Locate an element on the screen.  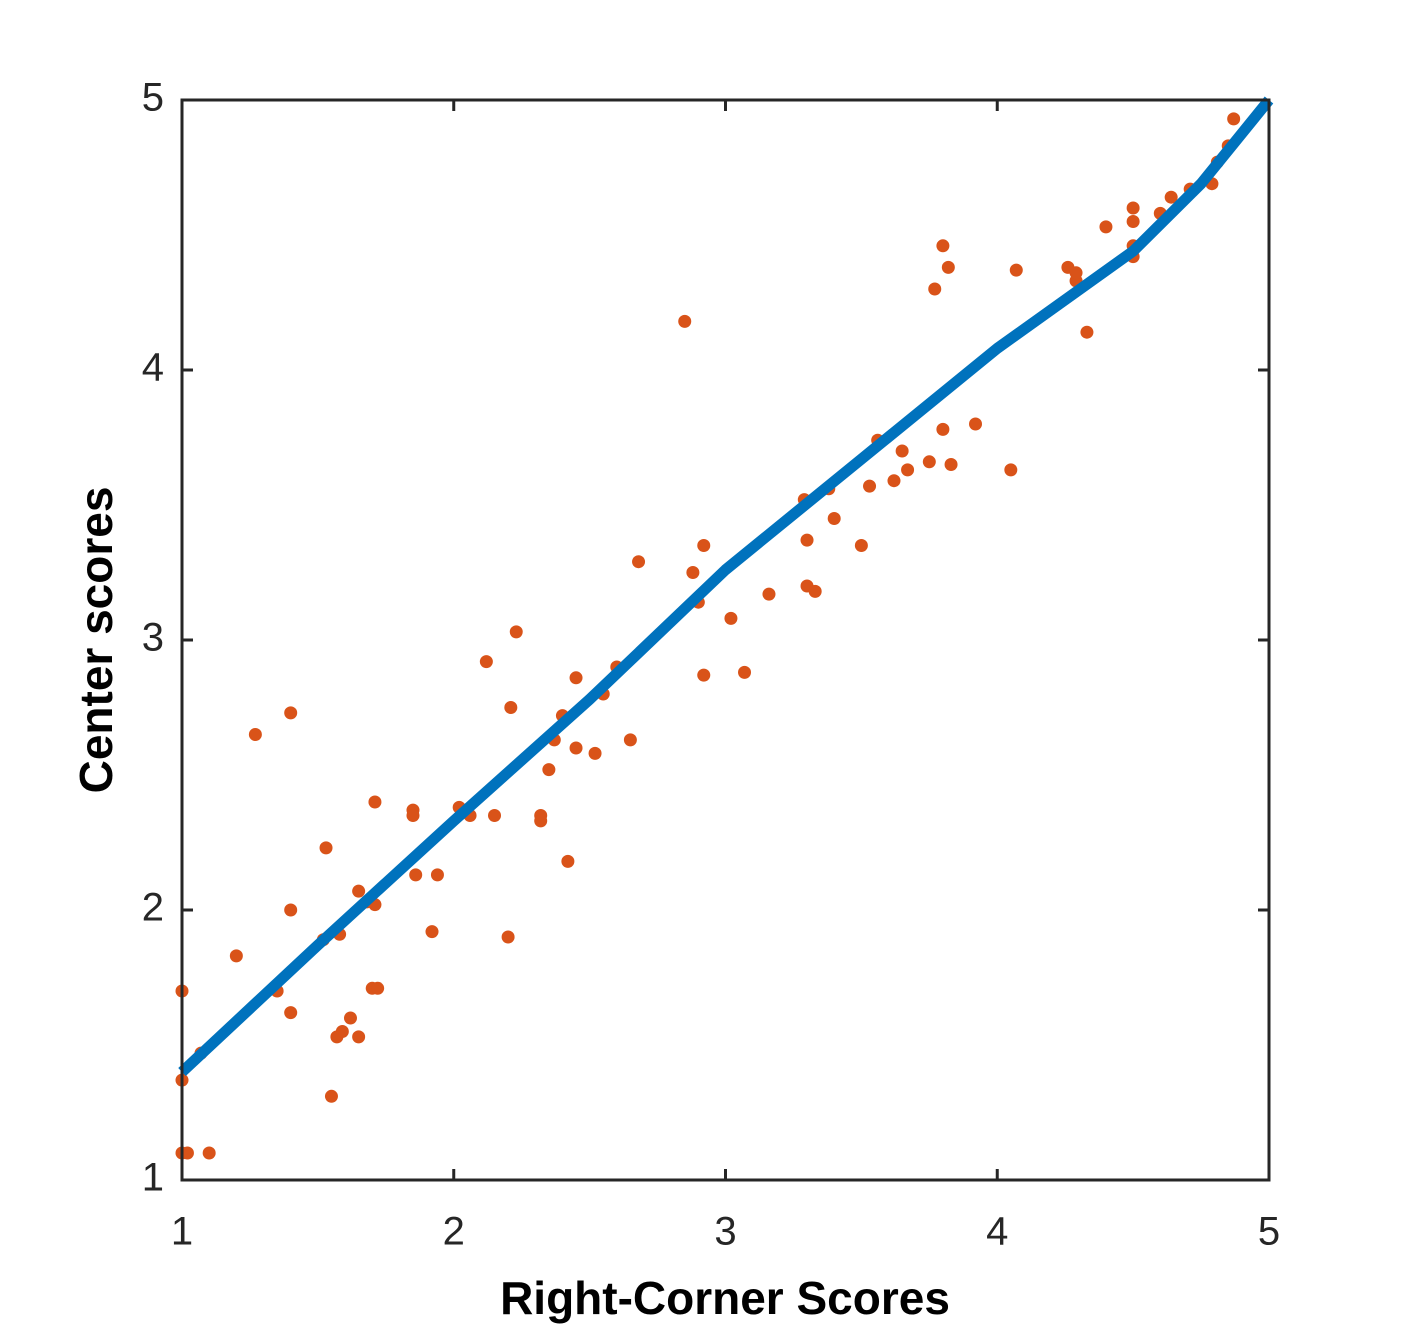
x-tick-label: 1 is located at coordinates (182, 1232).